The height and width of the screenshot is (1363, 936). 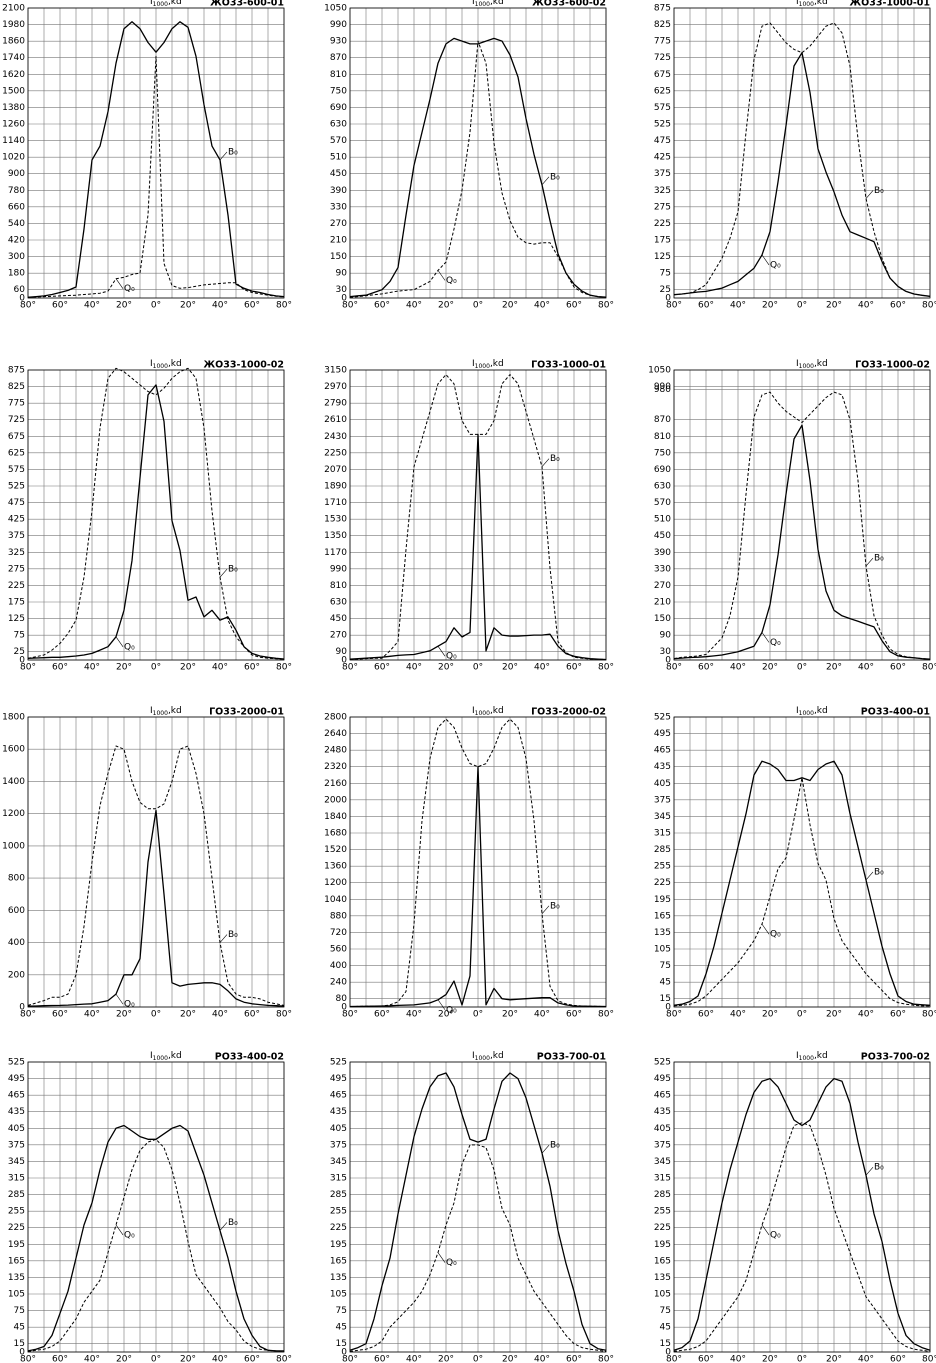 I want to click on y-tick-label: 690, so click(x=338, y=108).